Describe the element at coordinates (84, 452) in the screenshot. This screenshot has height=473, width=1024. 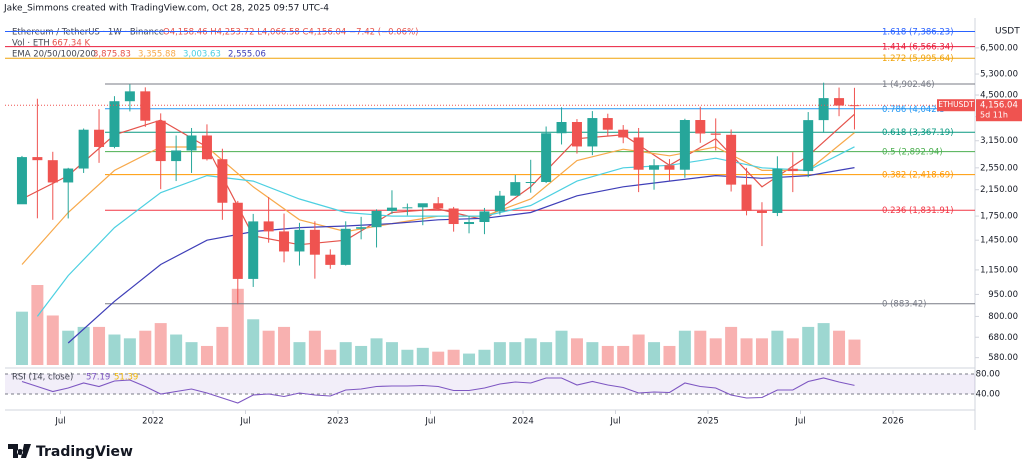
I see `logo: TradingView` at that location.